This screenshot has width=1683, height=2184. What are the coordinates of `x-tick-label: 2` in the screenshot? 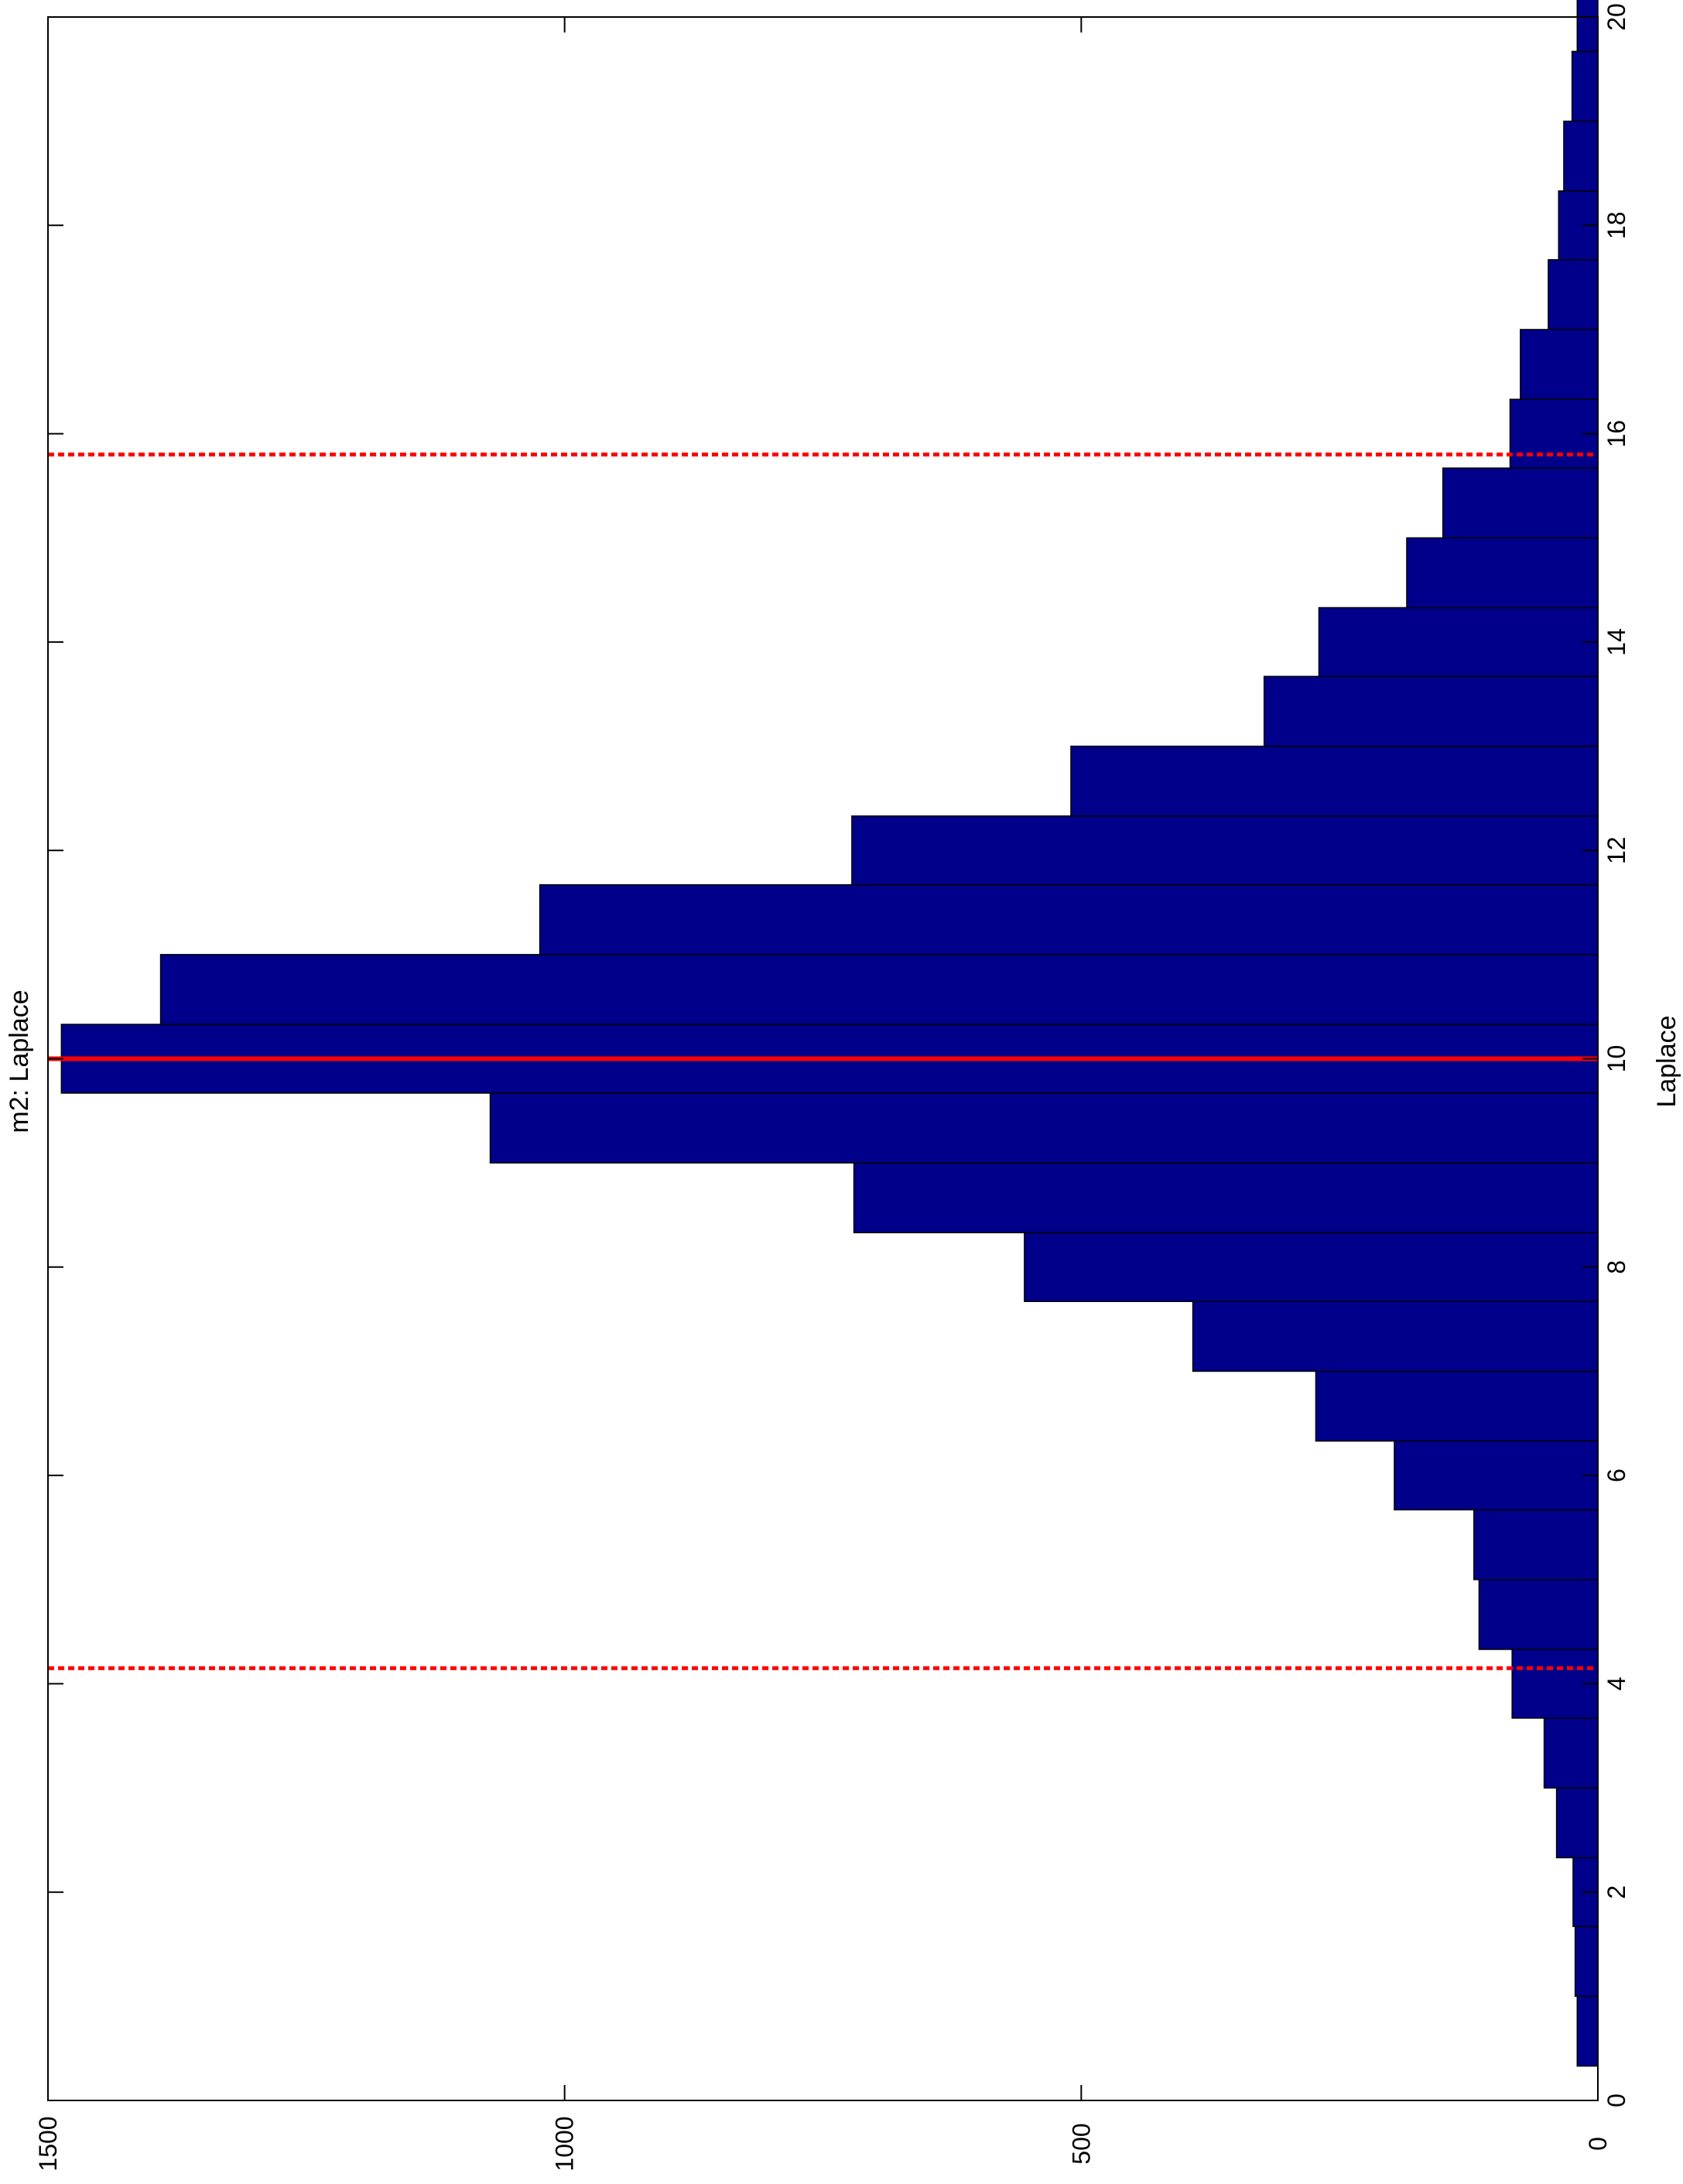 It's located at (1616, 1892).